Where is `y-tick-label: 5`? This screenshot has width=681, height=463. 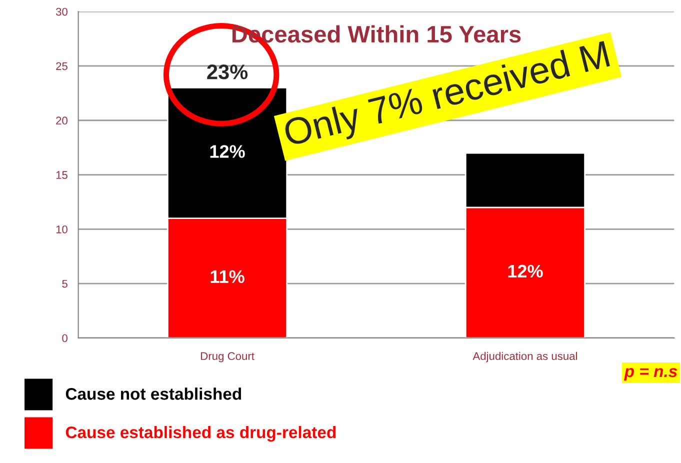 y-tick-label: 5 is located at coordinates (65, 284).